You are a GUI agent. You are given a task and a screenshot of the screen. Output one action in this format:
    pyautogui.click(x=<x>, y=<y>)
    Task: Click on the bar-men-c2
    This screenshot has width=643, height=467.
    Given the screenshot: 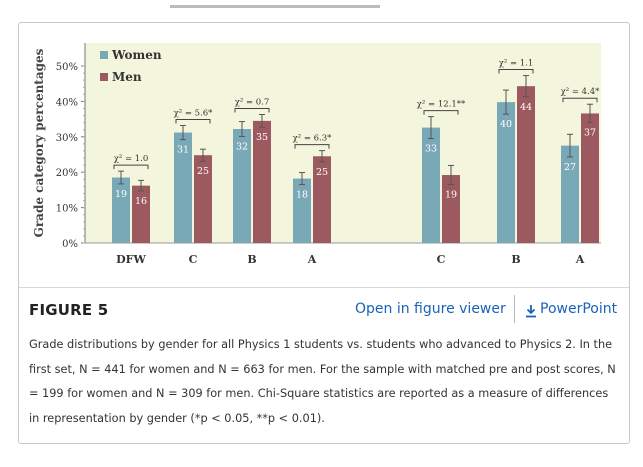 What is the action you would take?
    pyautogui.click(x=451, y=209)
    